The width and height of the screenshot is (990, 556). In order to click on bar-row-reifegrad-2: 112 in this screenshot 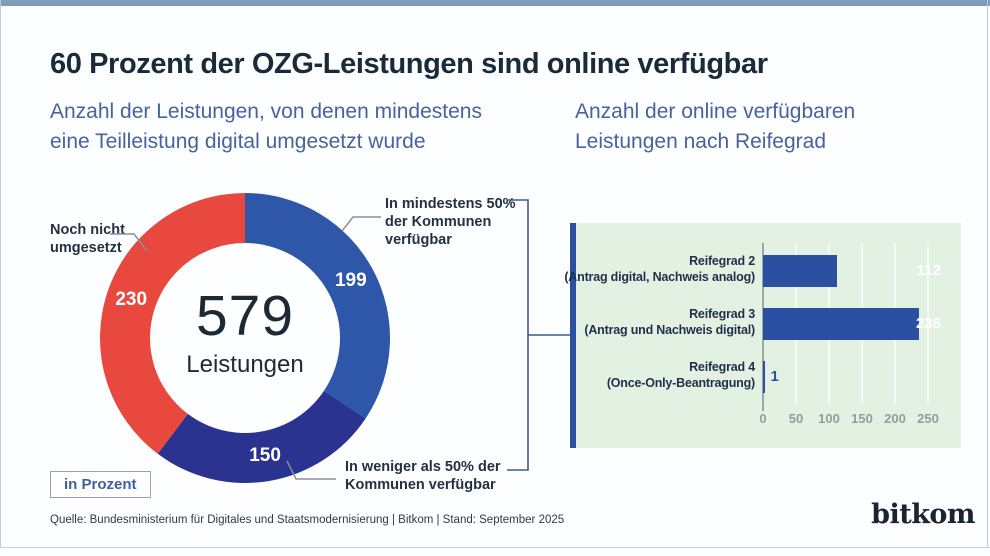, I will do `click(858, 271)`.